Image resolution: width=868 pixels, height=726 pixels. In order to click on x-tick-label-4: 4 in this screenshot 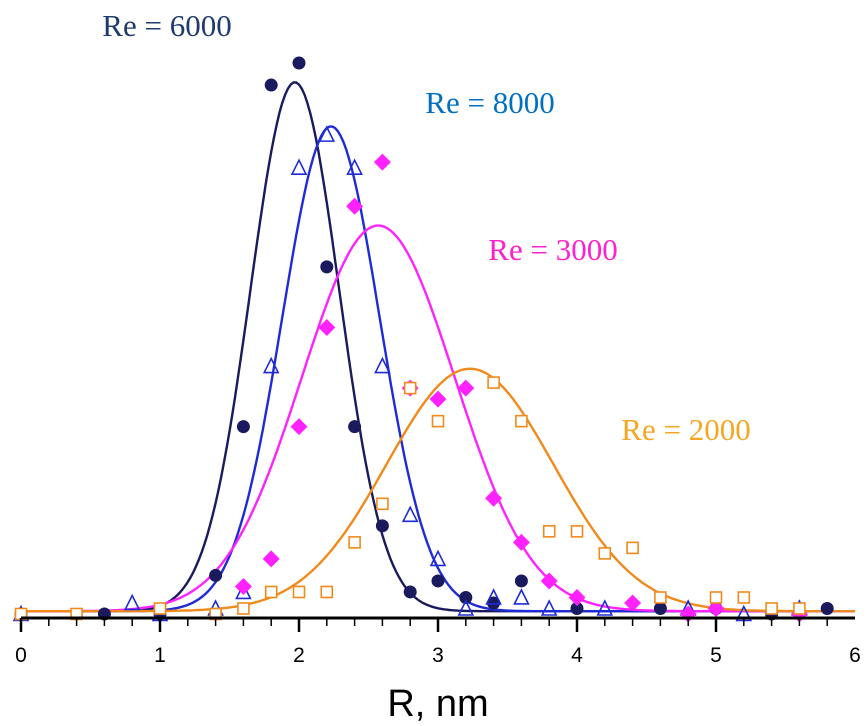, I will do `click(577, 655)`.